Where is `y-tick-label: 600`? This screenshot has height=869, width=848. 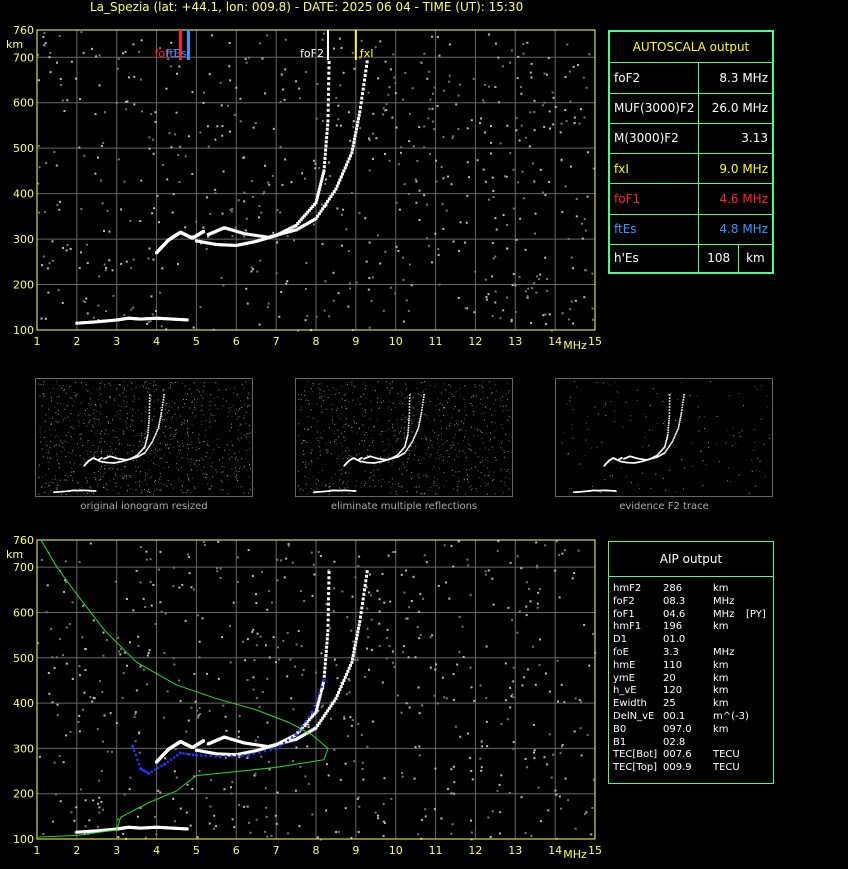
y-tick-label: 600 is located at coordinates (23, 103).